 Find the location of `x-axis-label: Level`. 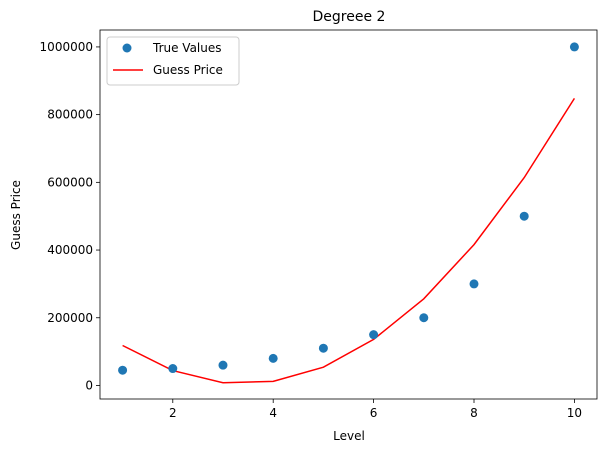

x-axis-label: Level is located at coordinates (349, 436).